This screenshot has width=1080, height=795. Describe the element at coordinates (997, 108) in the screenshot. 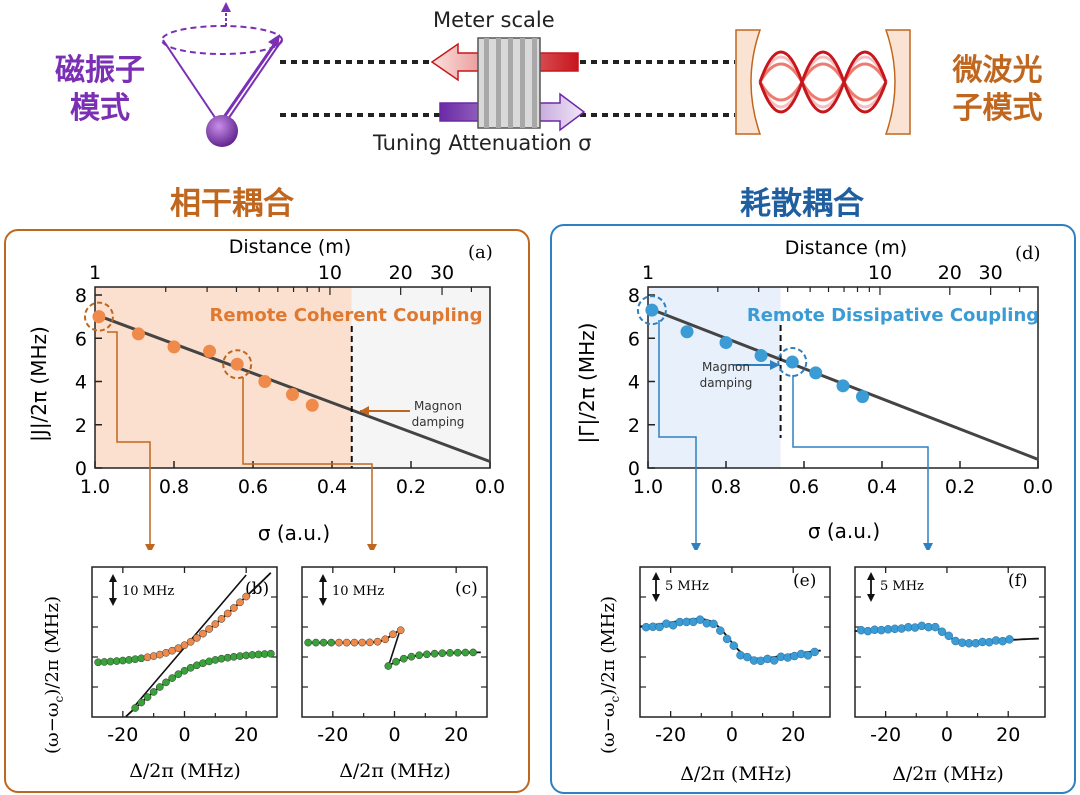

I see `photon-mode-line2: 子模式` at that location.